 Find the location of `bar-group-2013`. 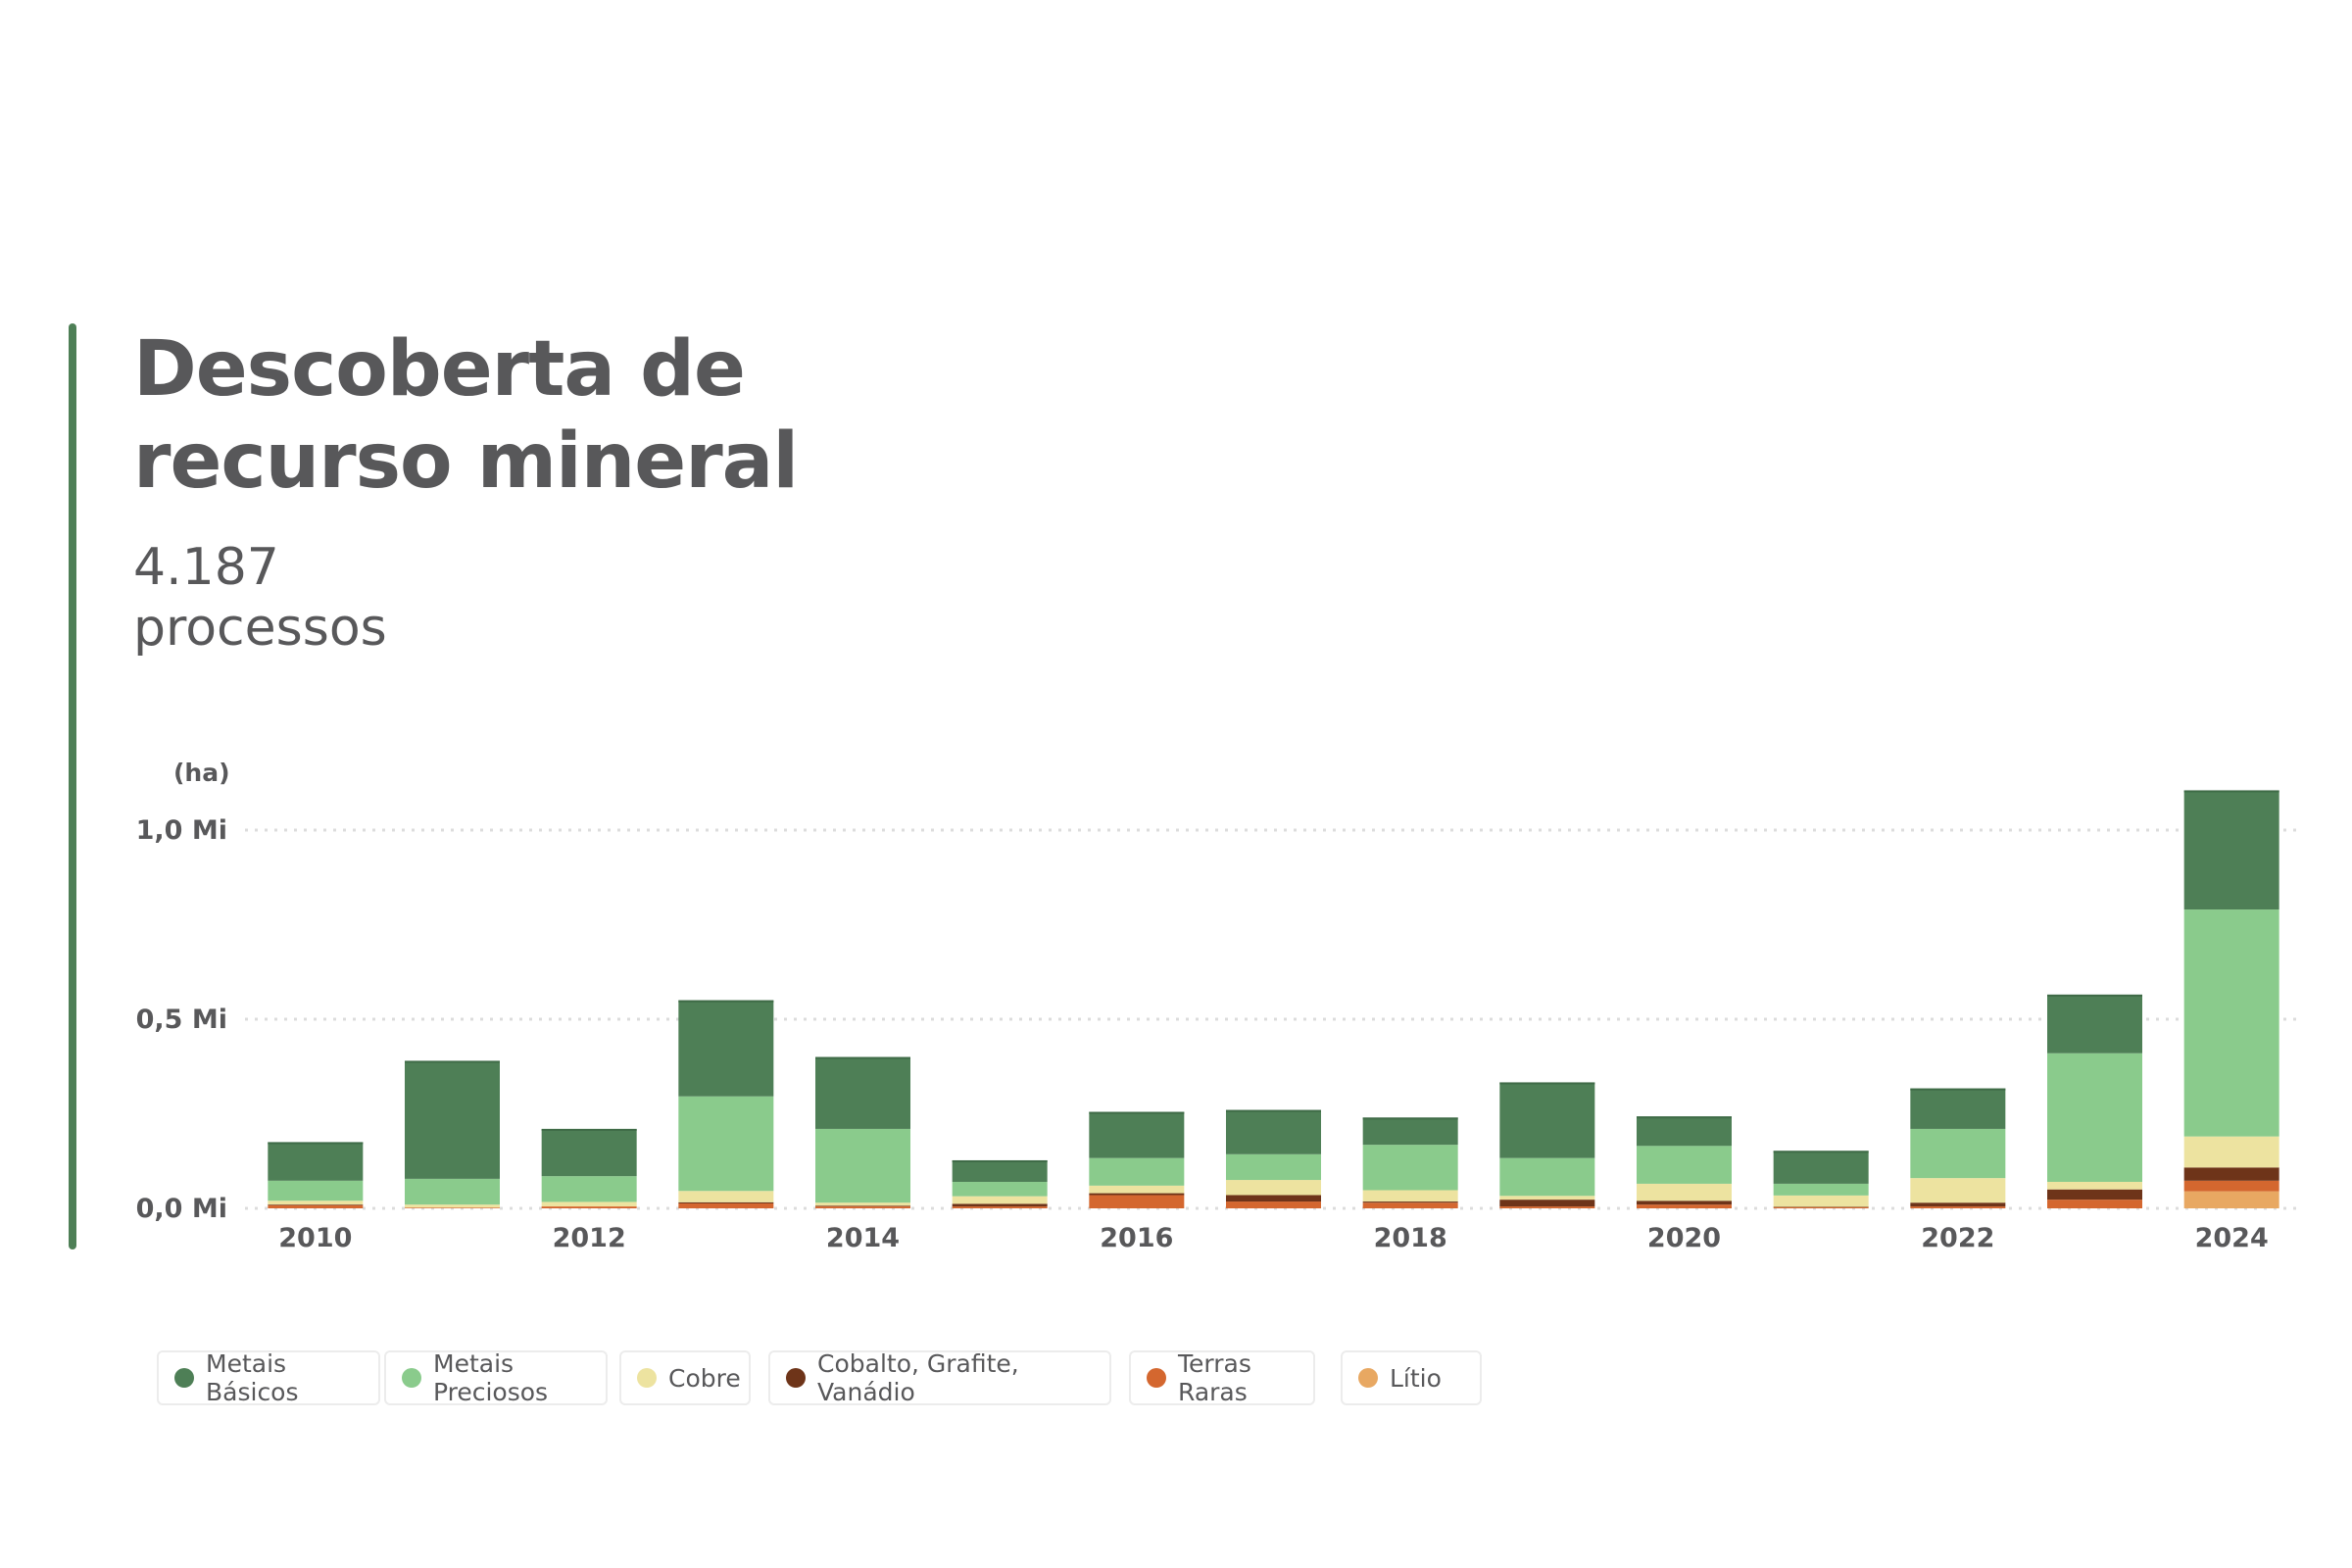

bar-group-2013 is located at coordinates (726, 1104).